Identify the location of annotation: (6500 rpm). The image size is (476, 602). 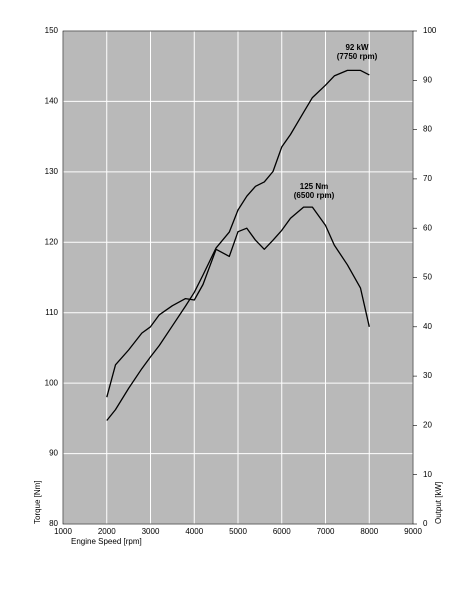
(314, 195).